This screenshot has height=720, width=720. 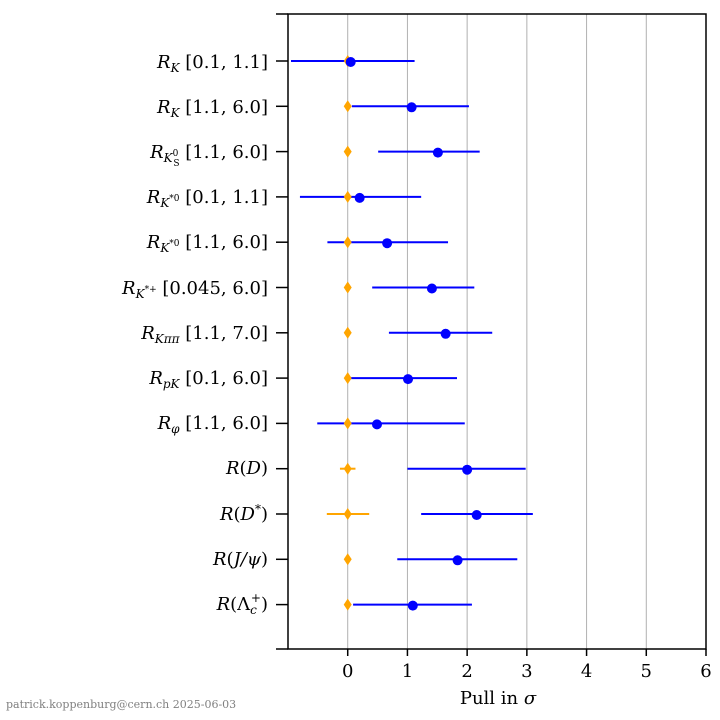 What do you see at coordinates (207, 243) in the screenshot?
I see `row-label: RK*0 [1.1, 6.0]` at bounding box center [207, 243].